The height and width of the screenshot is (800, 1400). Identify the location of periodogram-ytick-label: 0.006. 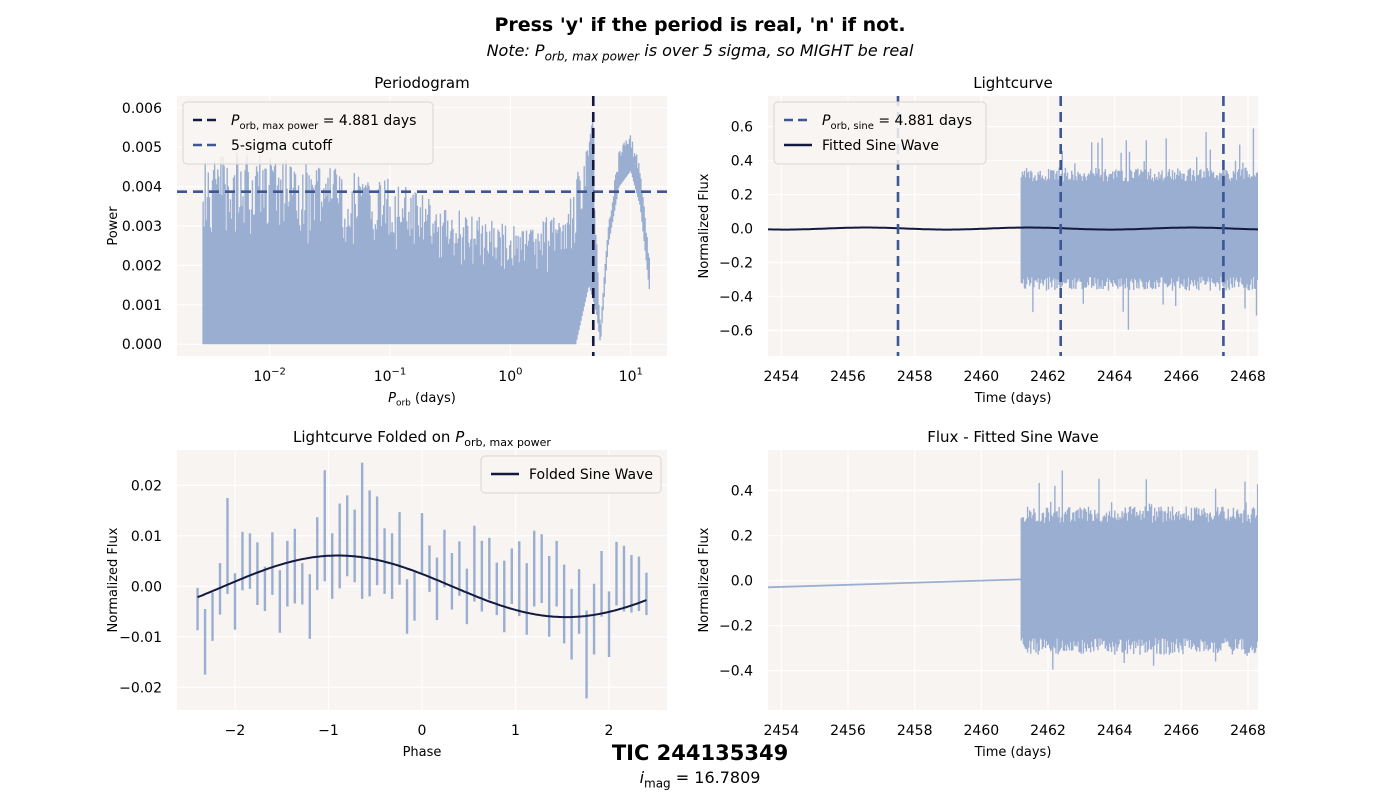
(142, 109).